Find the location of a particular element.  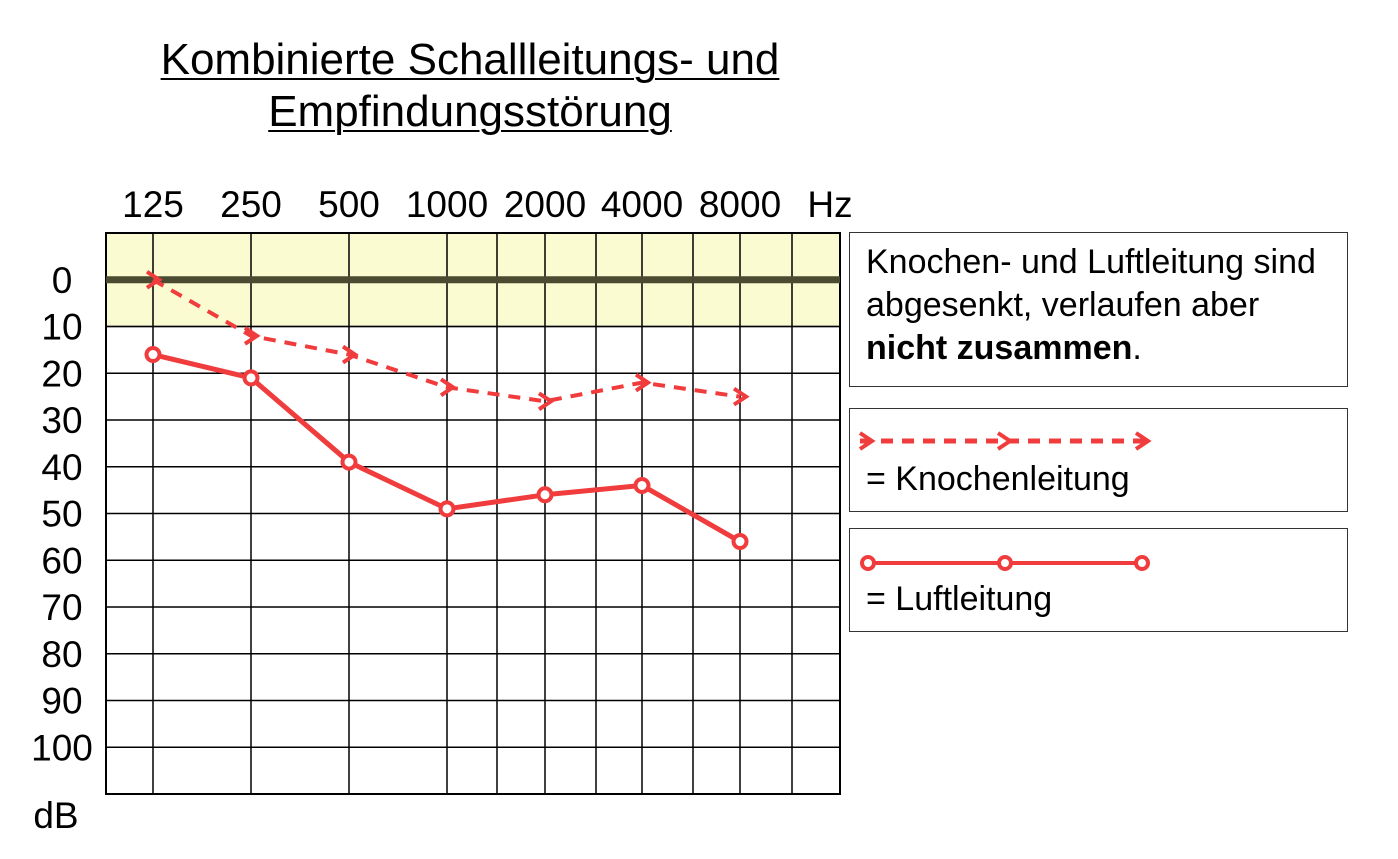

y-tick-label: 100 is located at coordinates (62, 747).